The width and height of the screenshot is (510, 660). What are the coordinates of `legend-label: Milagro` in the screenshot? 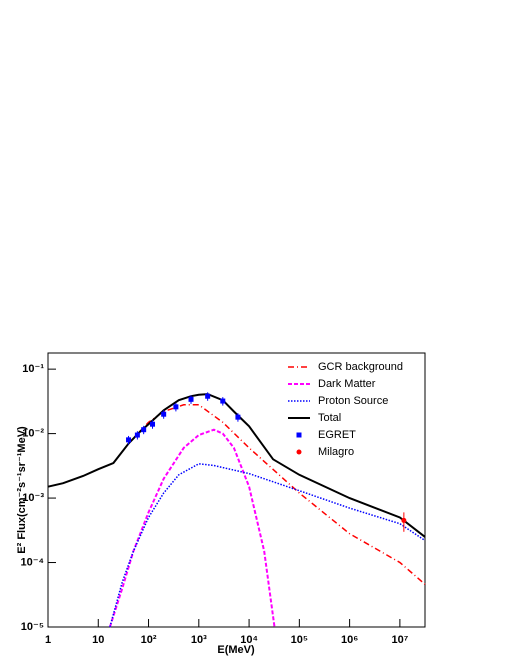 It's located at (336, 452).